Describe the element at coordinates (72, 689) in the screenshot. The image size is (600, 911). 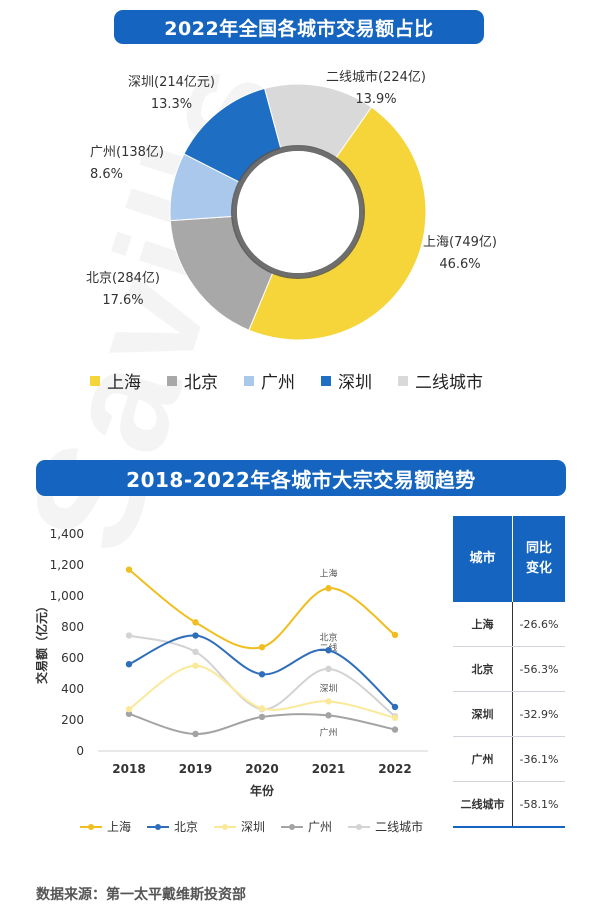
I see `y-tick-label: 400` at that location.